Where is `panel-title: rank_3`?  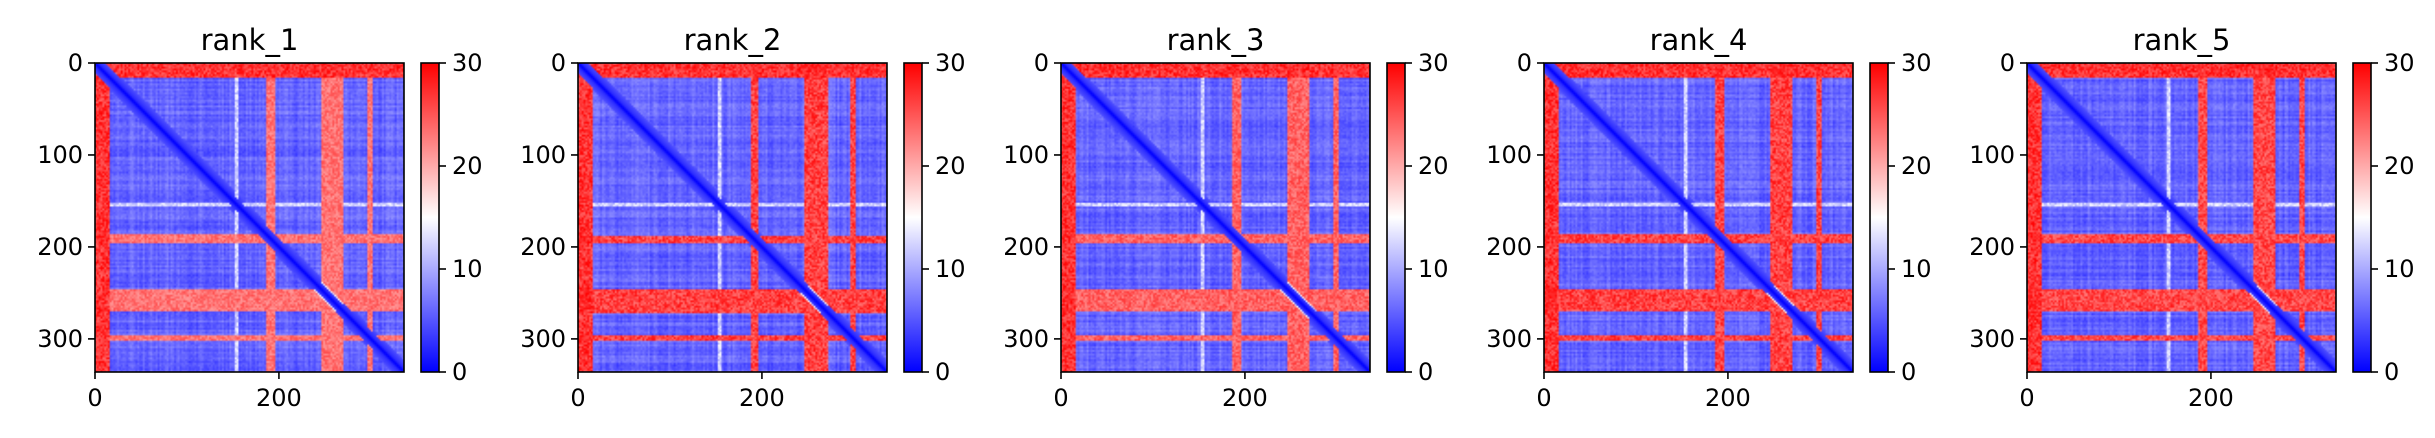 panel-title: rank_3 is located at coordinates (1216, 40).